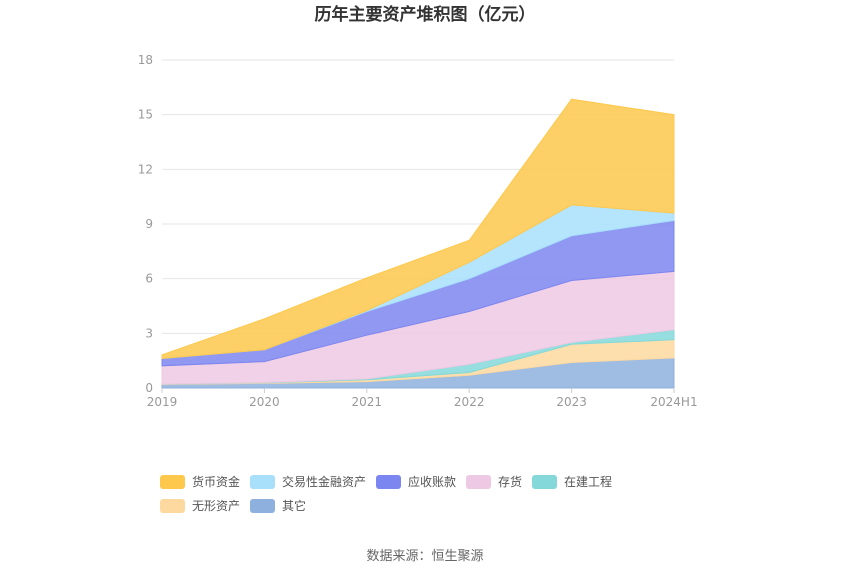 This screenshot has width=850, height=575. What do you see at coordinates (422, 398) in the screenshot?
I see `x-axis: 2019 2020 2021 2022 2023 2024H1` at bounding box center [422, 398].